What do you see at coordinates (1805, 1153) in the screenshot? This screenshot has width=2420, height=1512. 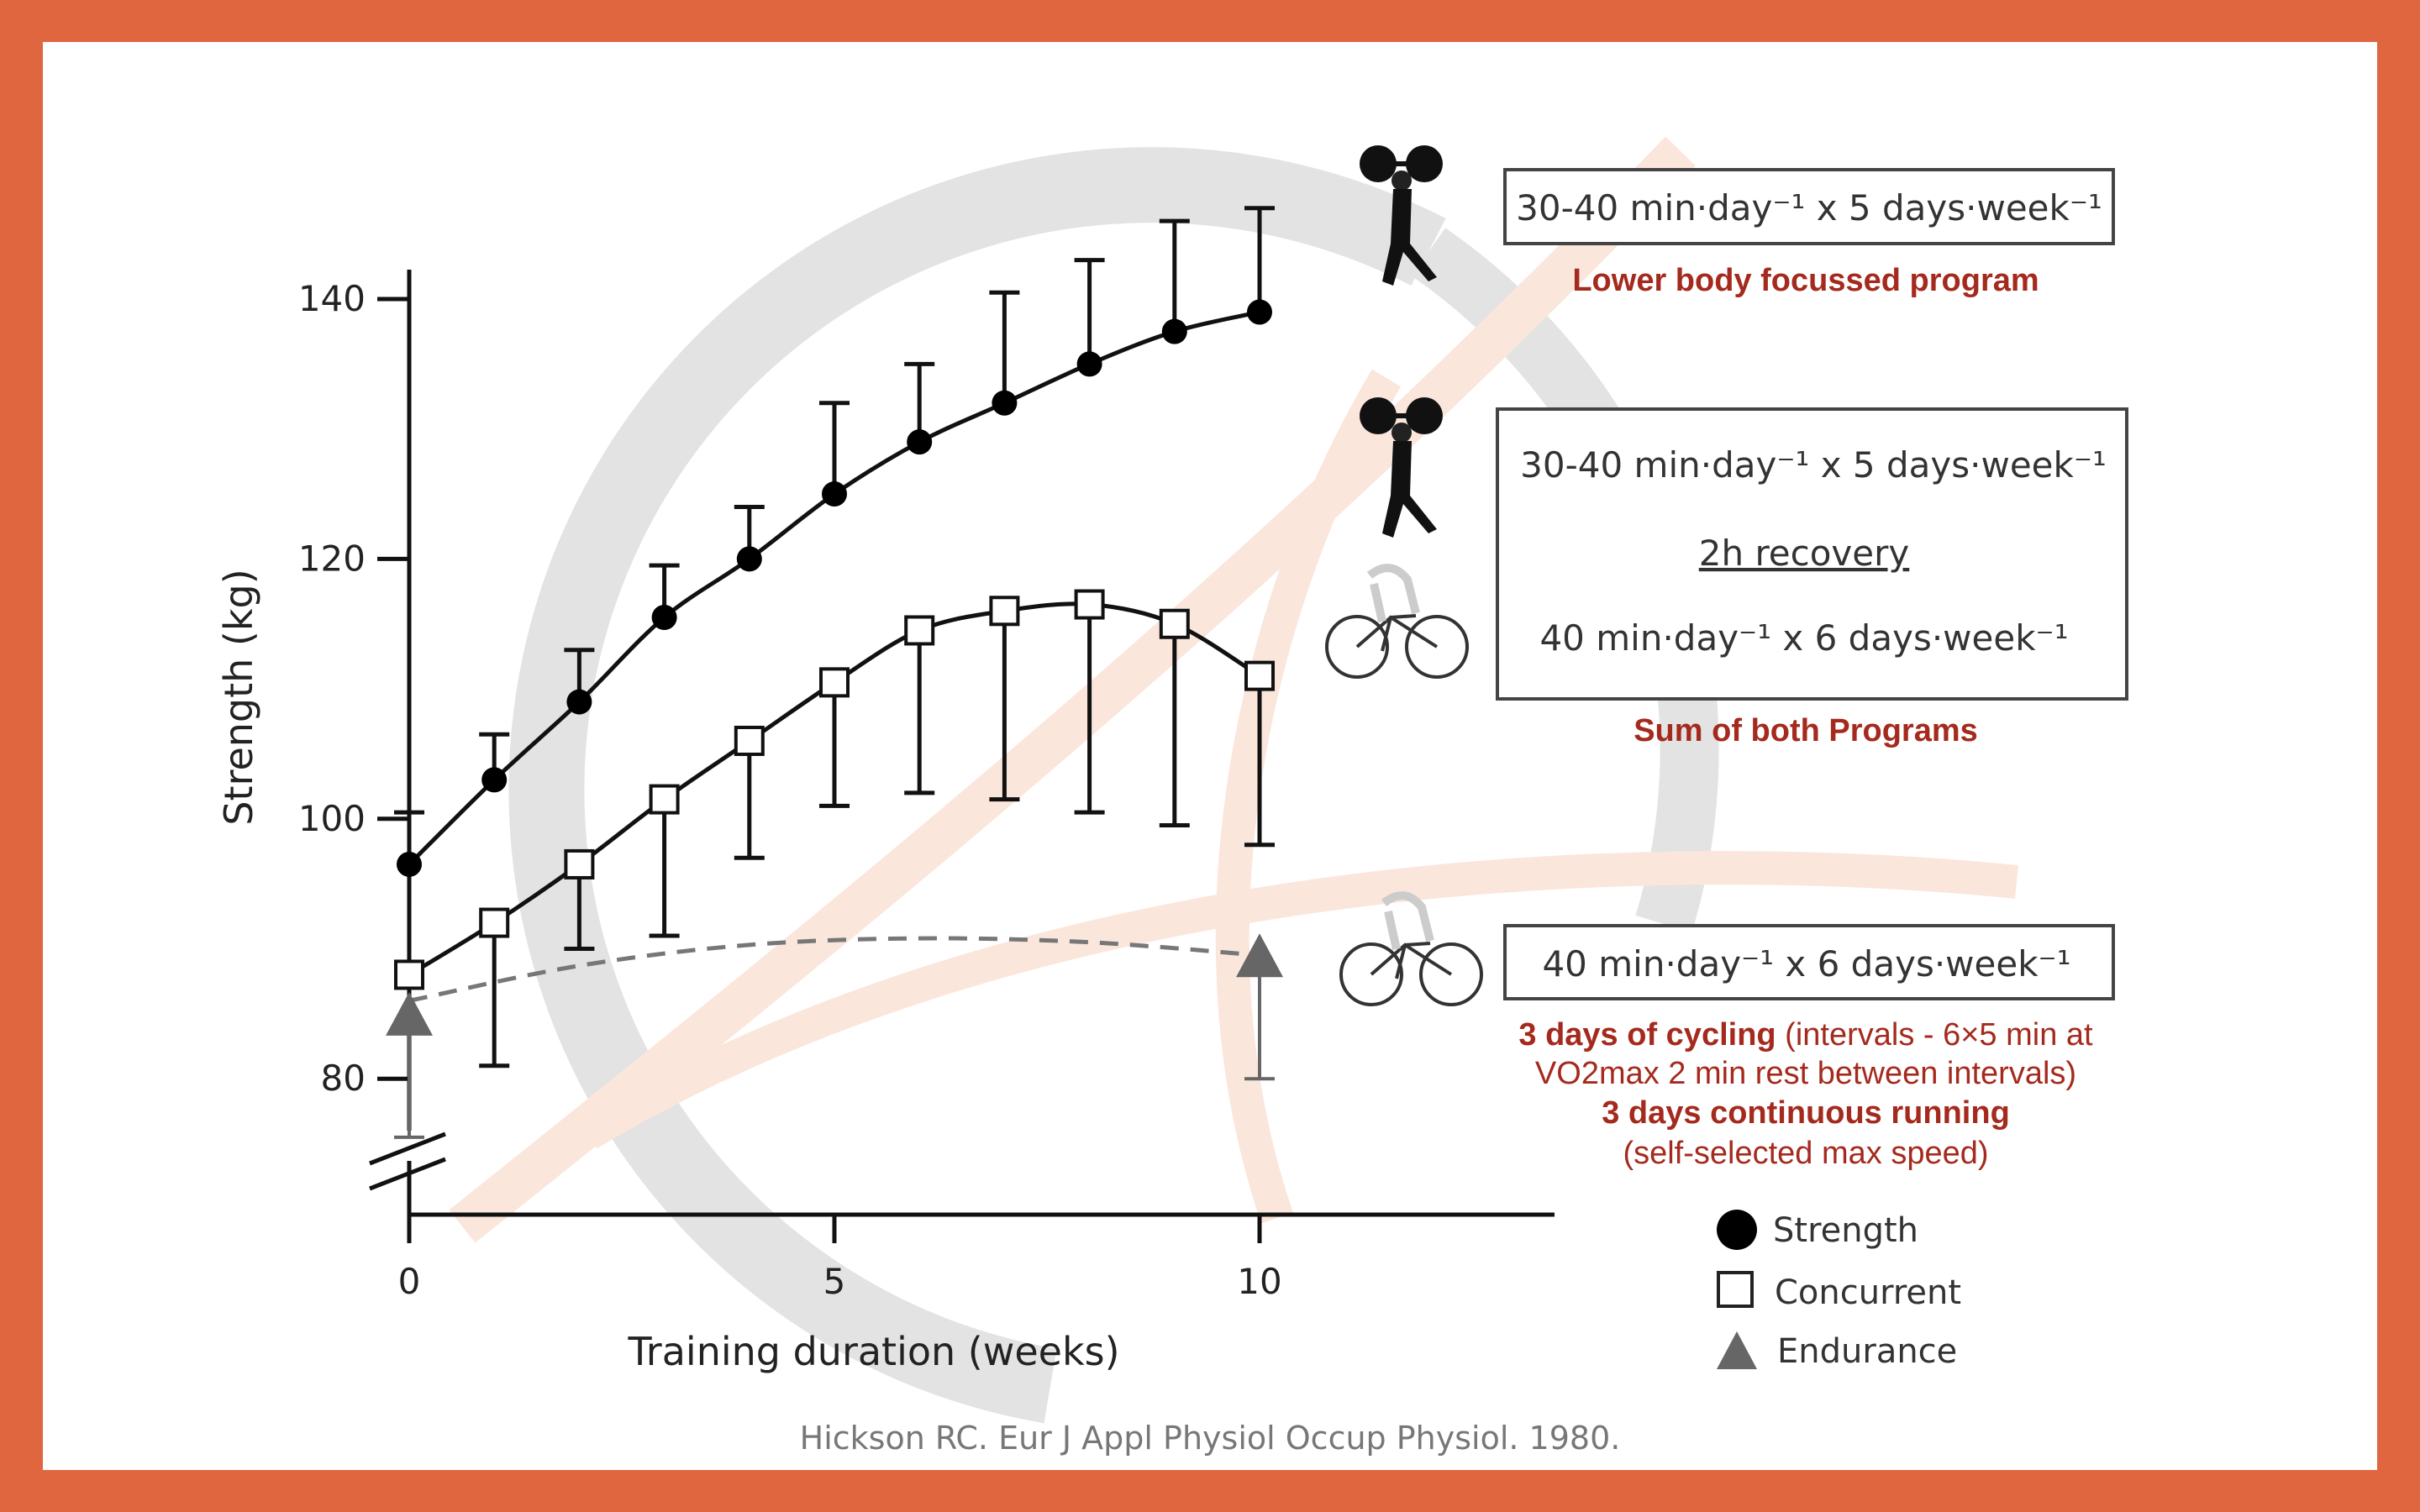 I see `endurance-line4: (self-selected max speed)` at bounding box center [1805, 1153].